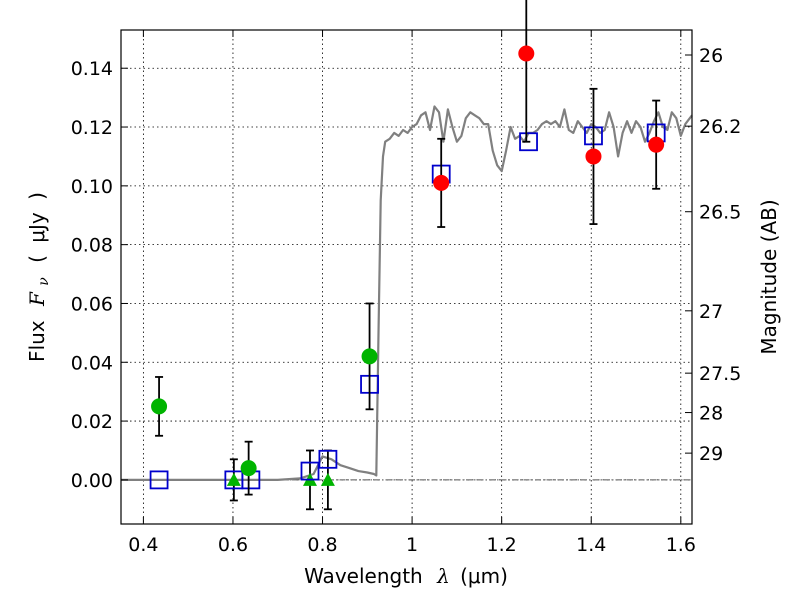 Image resolution: width=800 pixels, height=600 pixels. Describe the element at coordinates (711, 414) in the screenshot. I see `y2-tick-label: 28` at that location.